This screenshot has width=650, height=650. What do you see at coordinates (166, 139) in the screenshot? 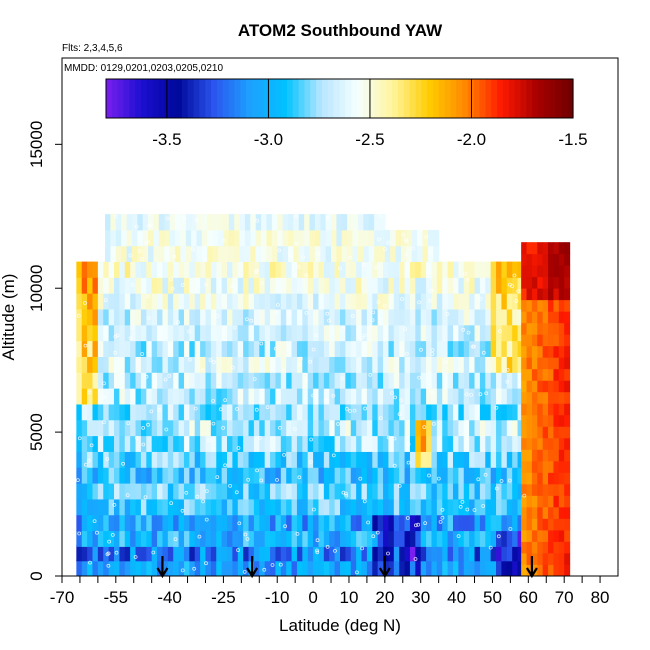
I see `colorbar-tick-label: -3.5` at bounding box center [166, 139].